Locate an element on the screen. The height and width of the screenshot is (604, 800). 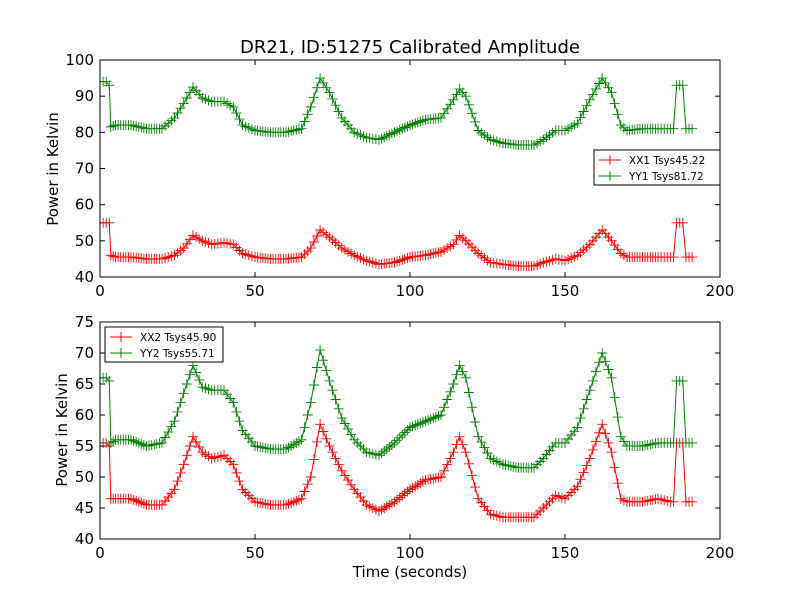
legend: XX1 Tsys45.22 YY1 Tsys81.72 is located at coordinates (657, 167).